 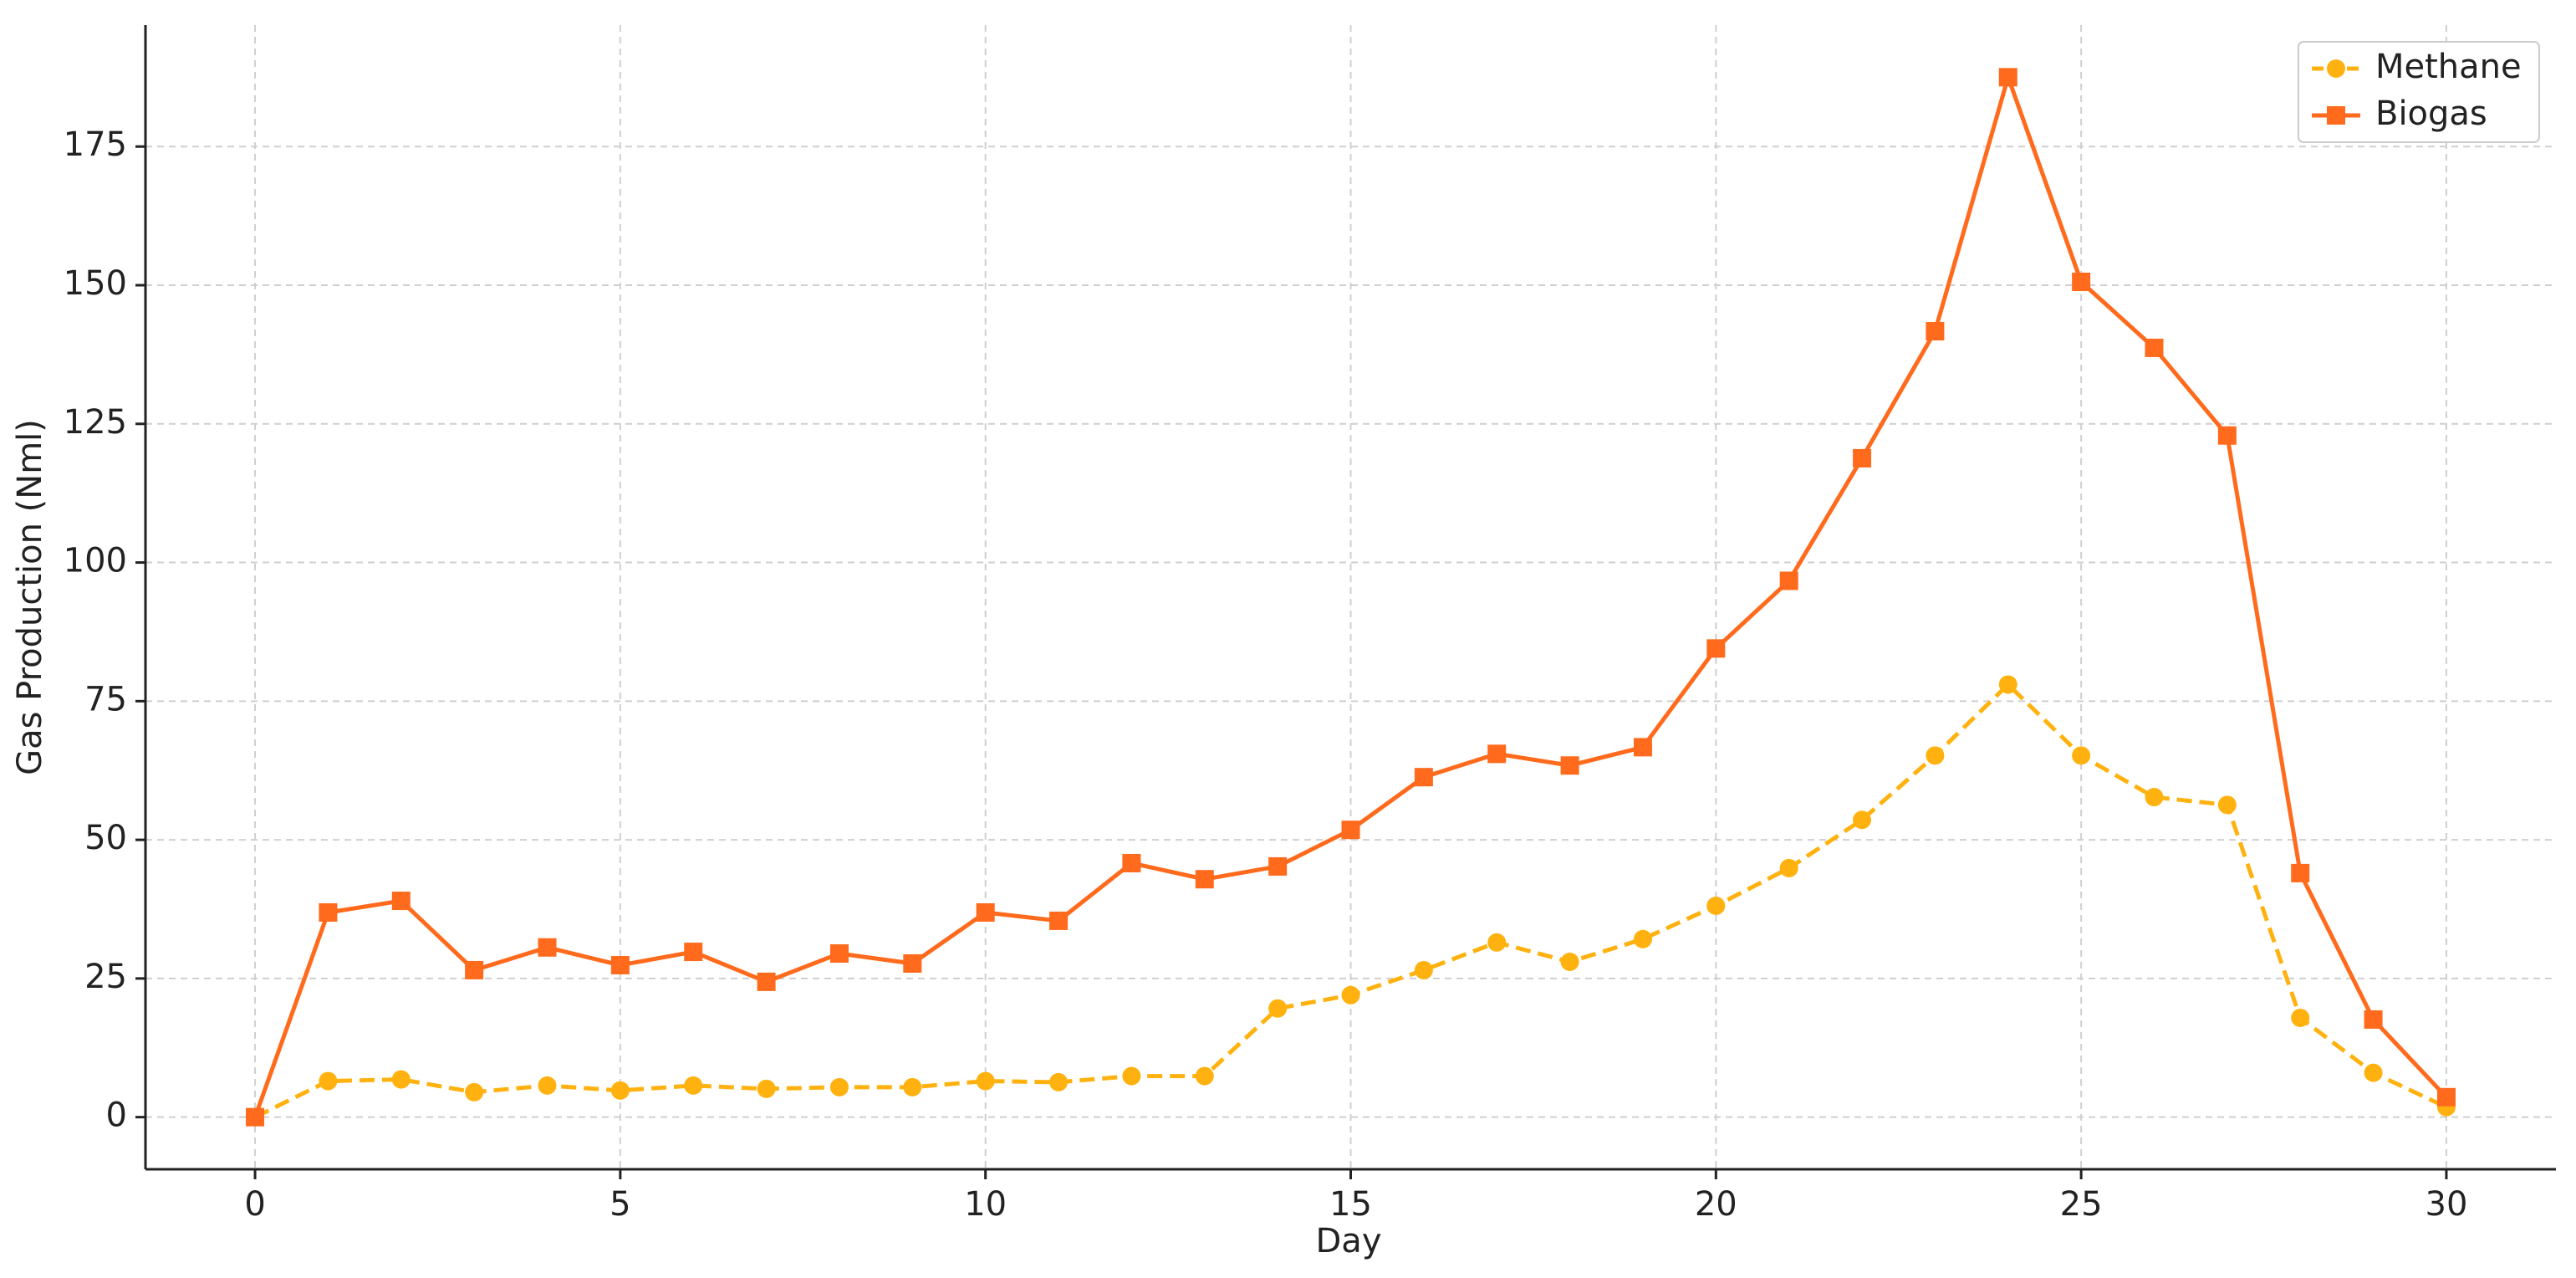 What do you see at coordinates (1716, 1204) in the screenshot?
I see `x-tick-label: 20` at bounding box center [1716, 1204].